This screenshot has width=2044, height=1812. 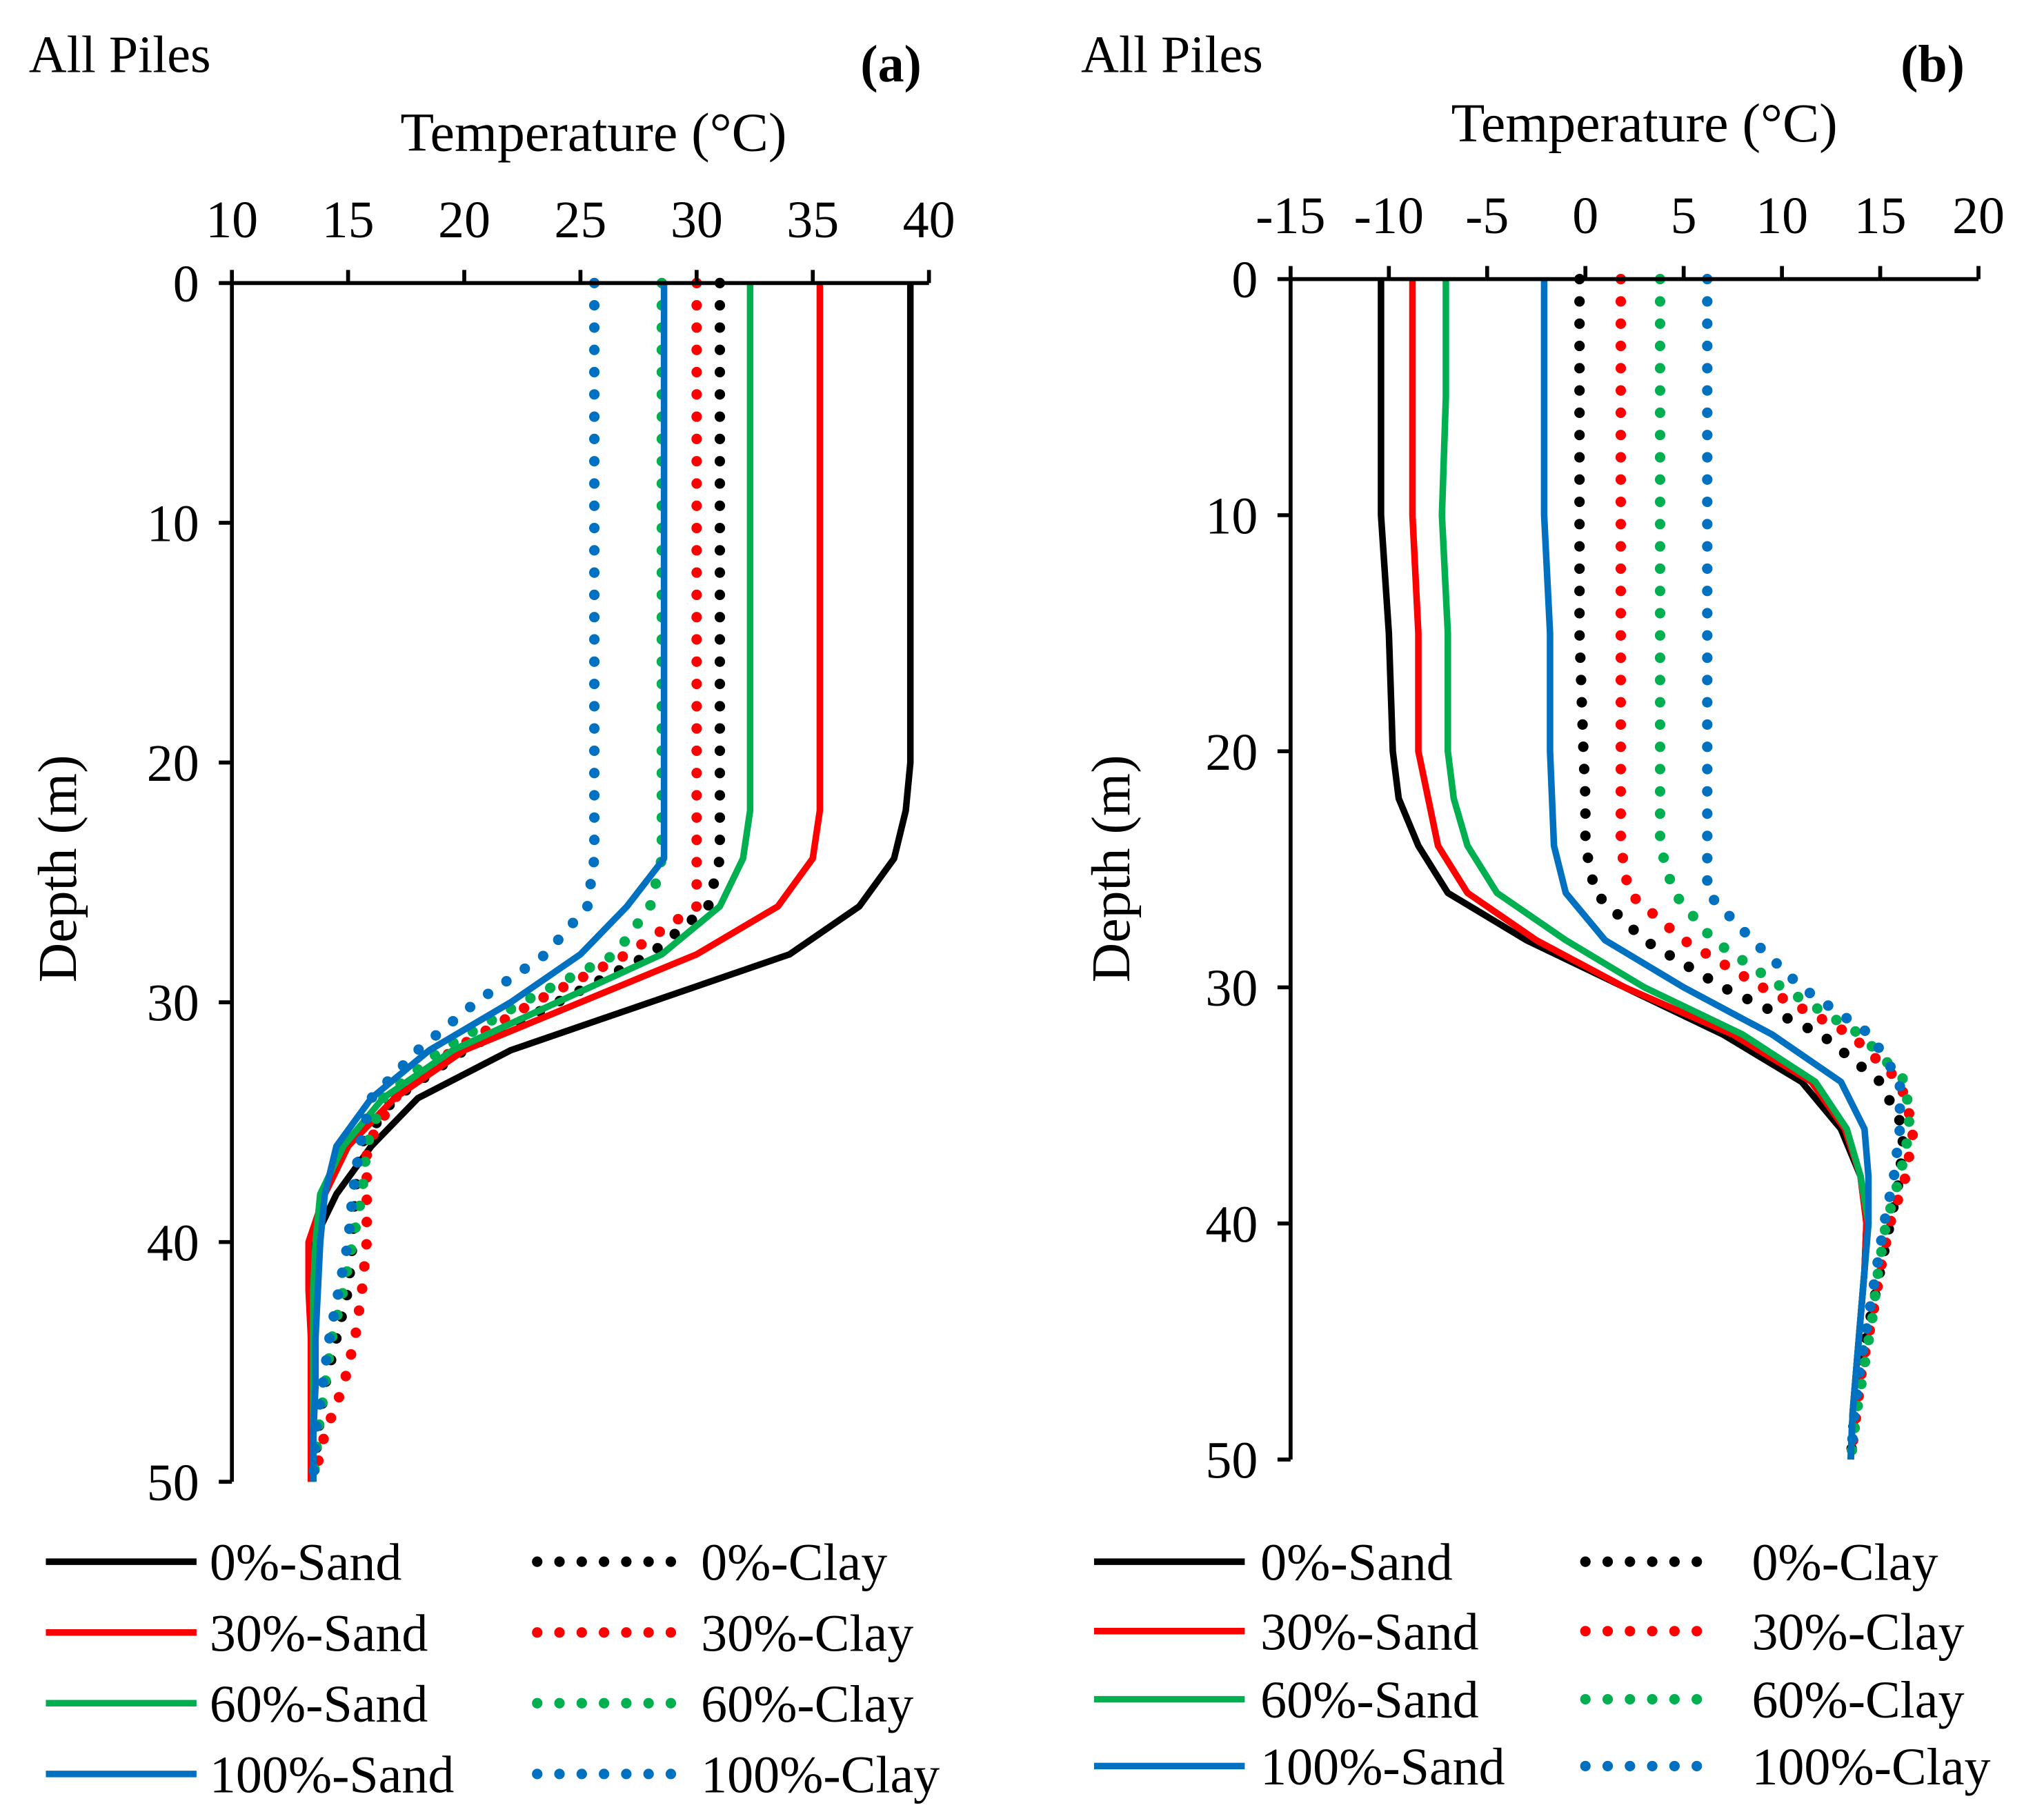 What do you see at coordinates (1487, 216) in the screenshot?
I see `x-tick-label: -5` at bounding box center [1487, 216].